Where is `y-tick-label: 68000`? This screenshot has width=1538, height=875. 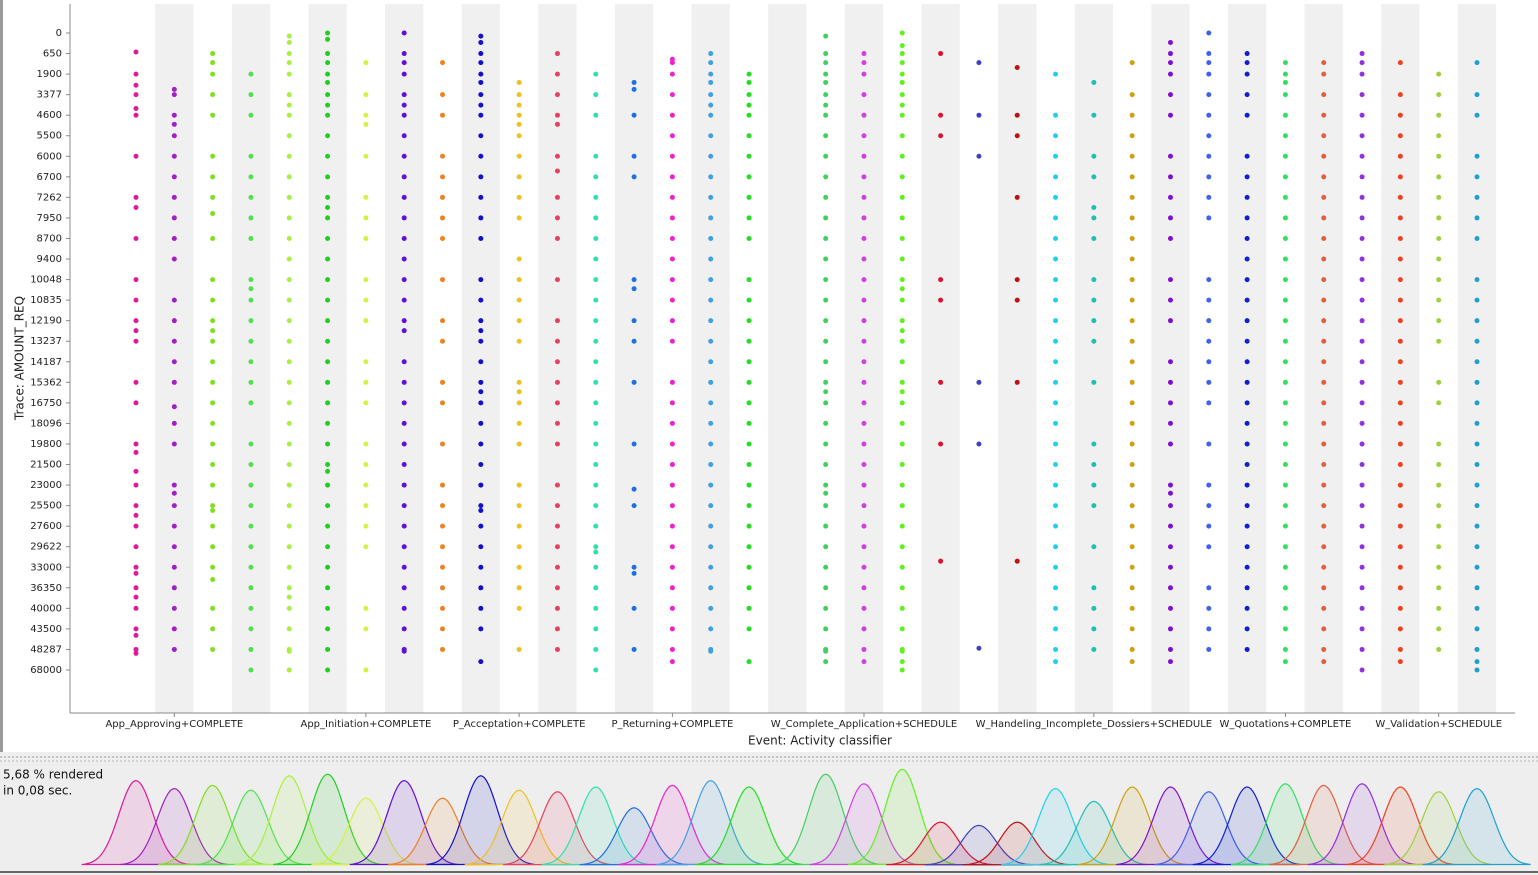 y-tick-label: 68000 is located at coordinates (46, 670).